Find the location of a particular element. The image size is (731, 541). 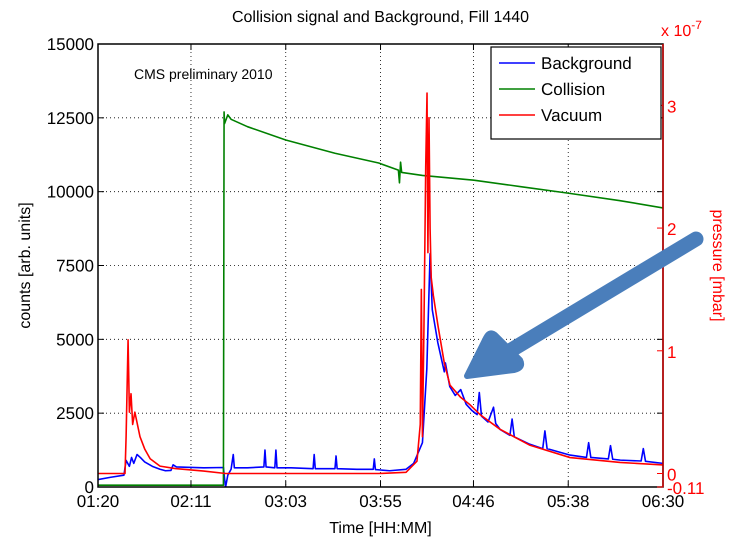

x-tick-label: 04:46 is located at coordinates (473, 501).